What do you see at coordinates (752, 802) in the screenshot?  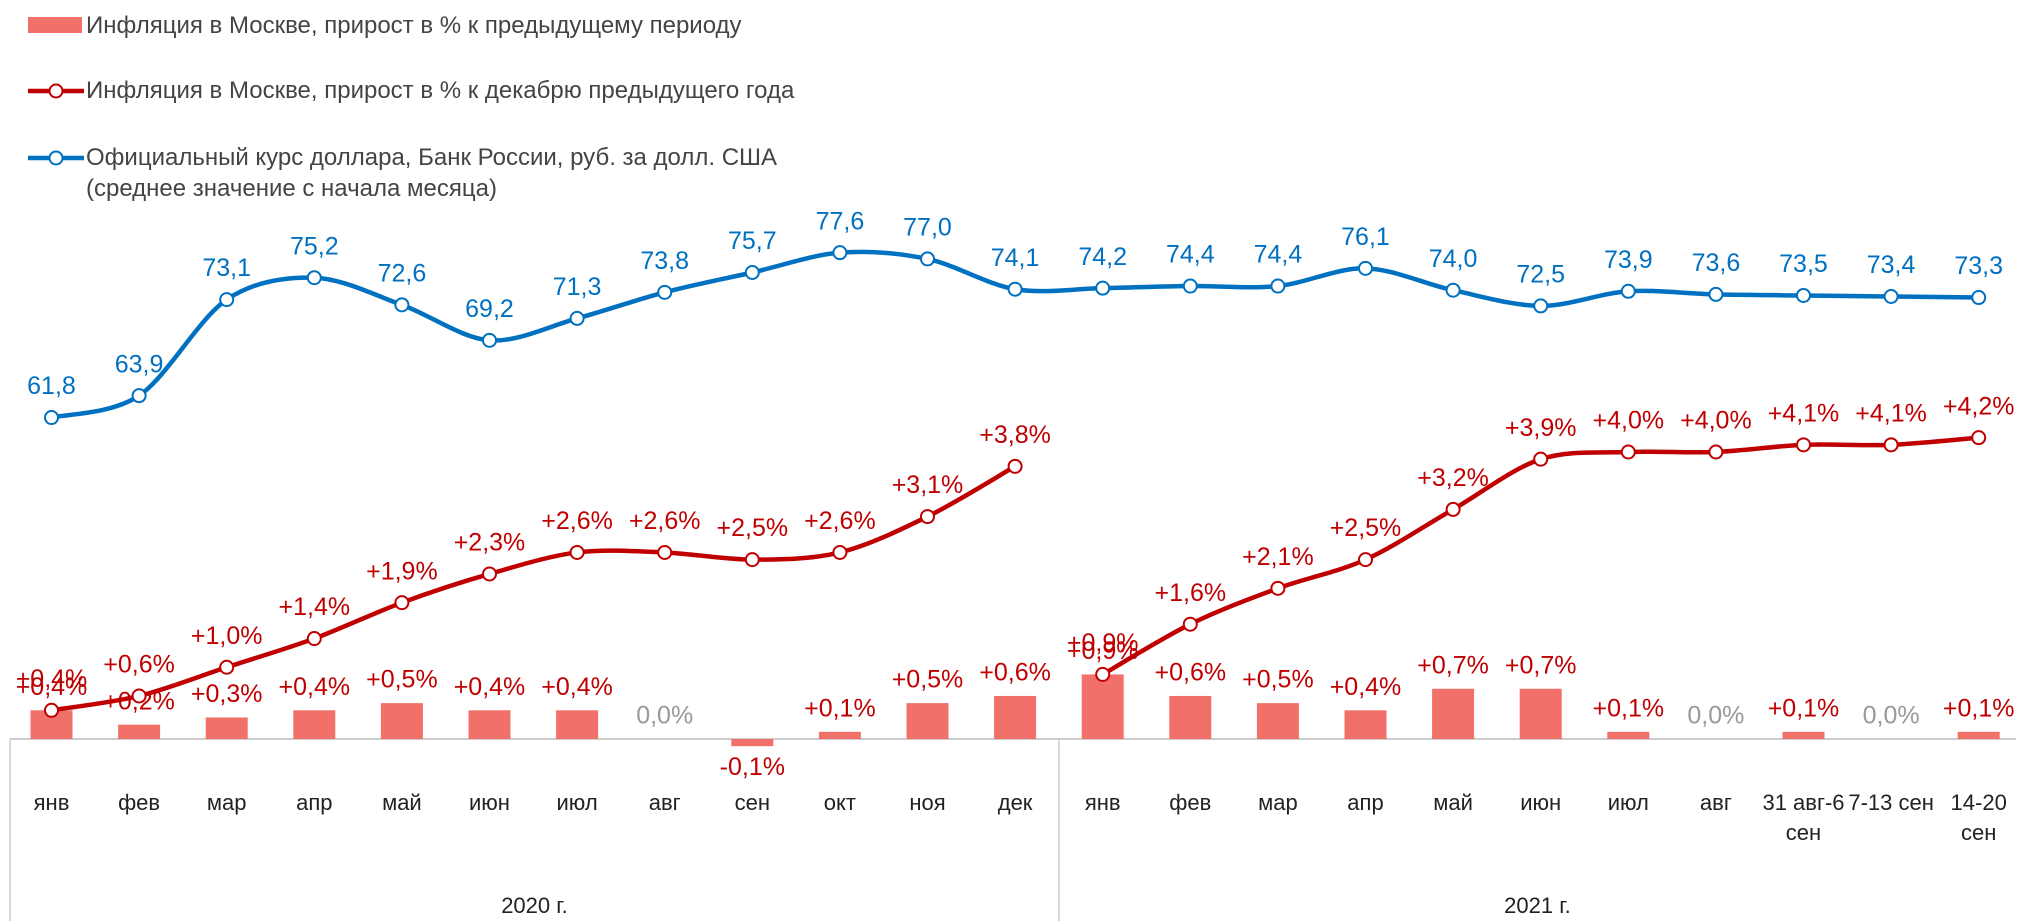 I see `x-tick-label: сен` at bounding box center [752, 802].